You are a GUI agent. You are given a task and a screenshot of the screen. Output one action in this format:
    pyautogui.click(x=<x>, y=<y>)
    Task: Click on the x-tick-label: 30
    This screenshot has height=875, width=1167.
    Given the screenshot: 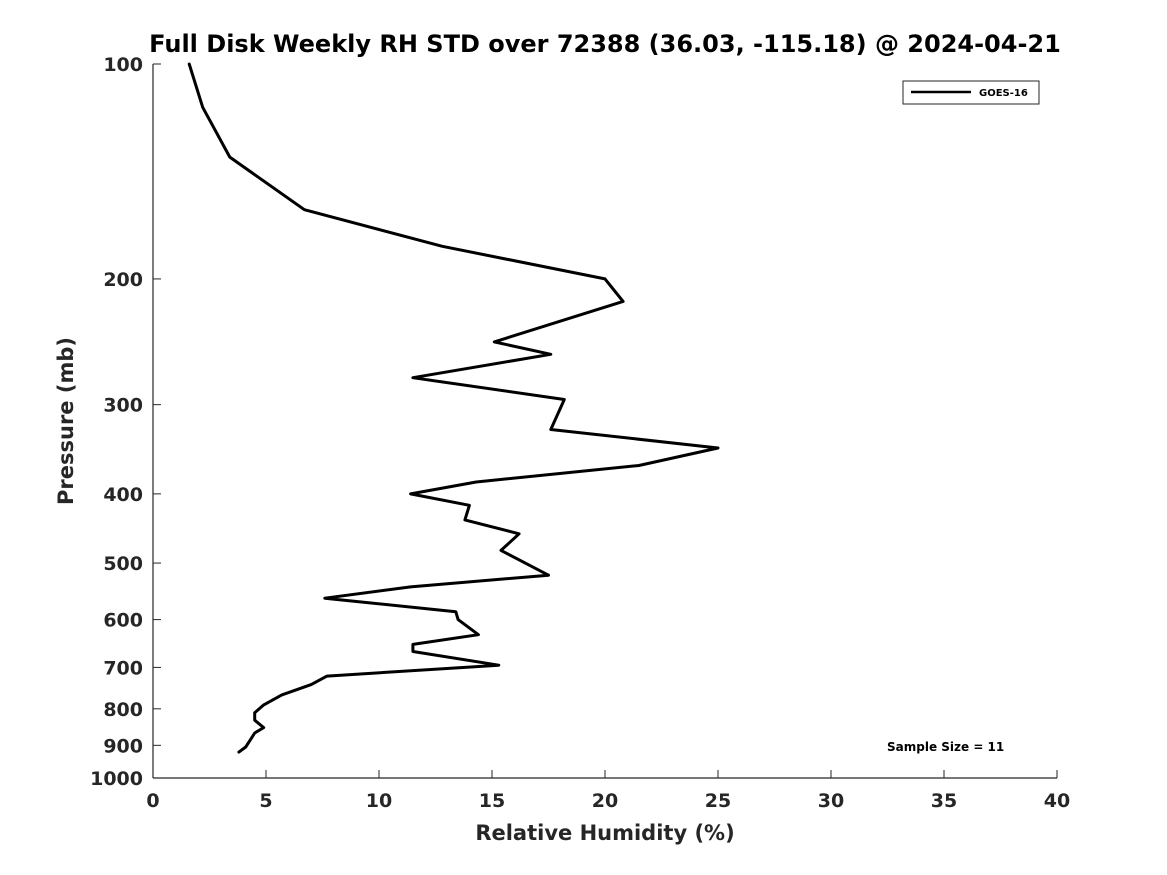 What is the action you would take?
    pyautogui.click(x=831, y=801)
    